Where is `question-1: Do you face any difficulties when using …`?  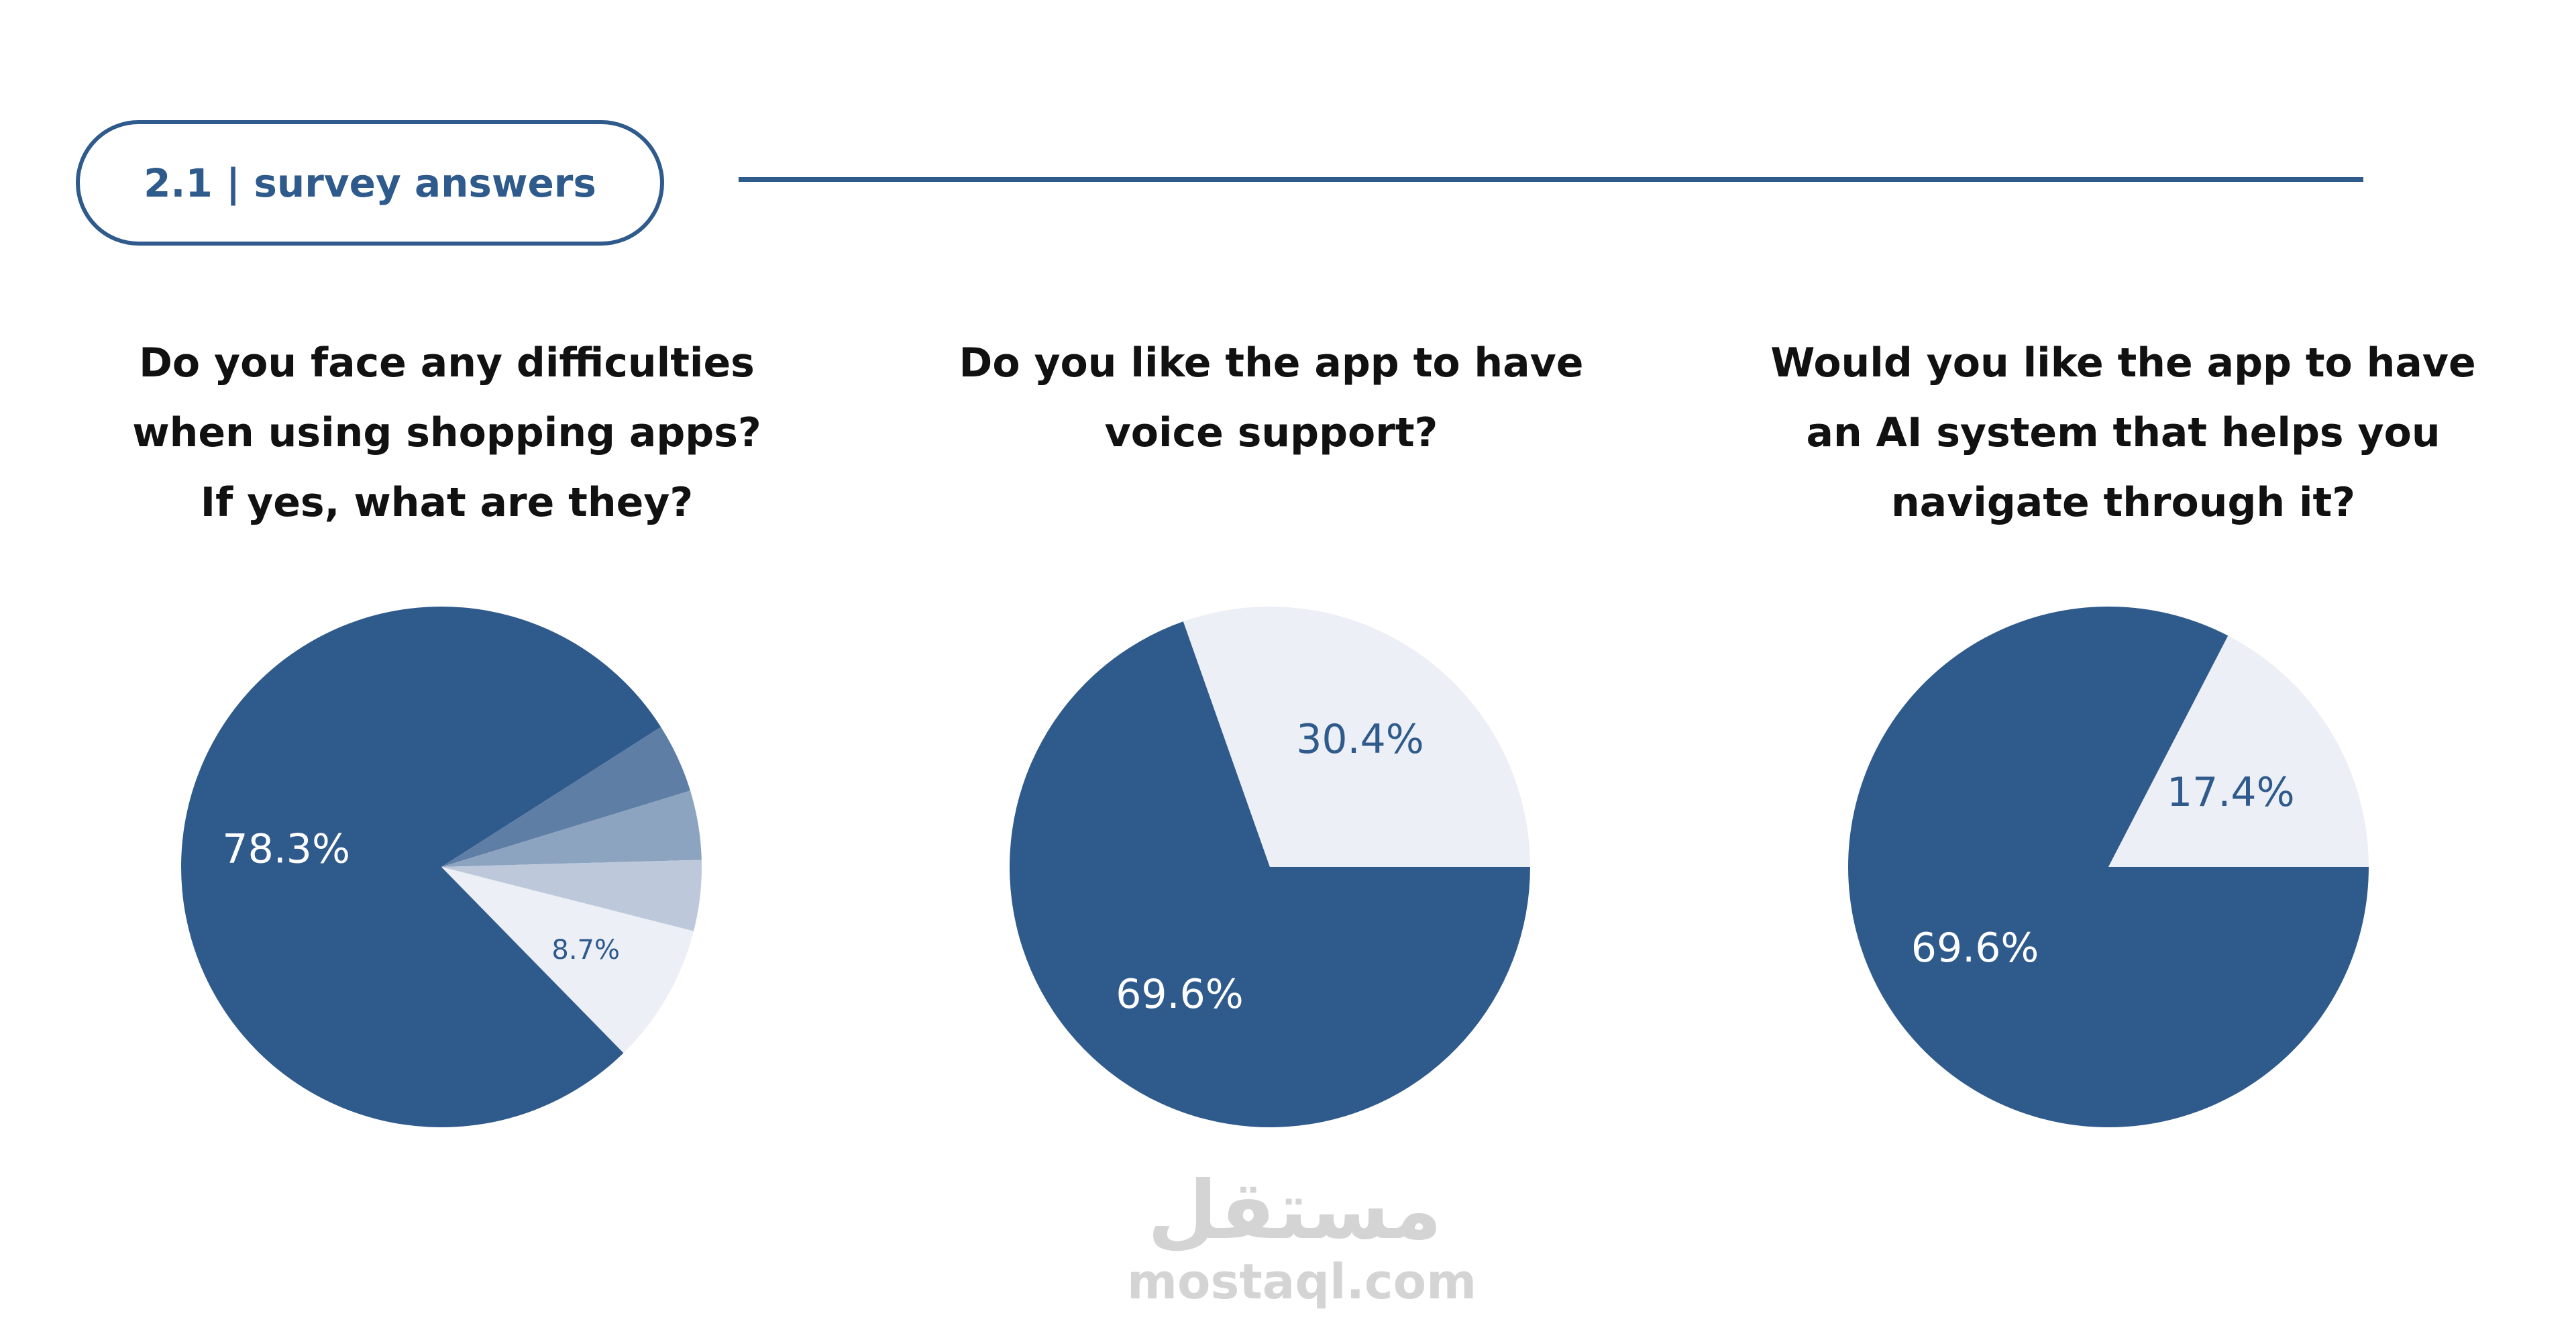
question-1: Do you face any difficulties when using … is located at coordinates (447, 432).